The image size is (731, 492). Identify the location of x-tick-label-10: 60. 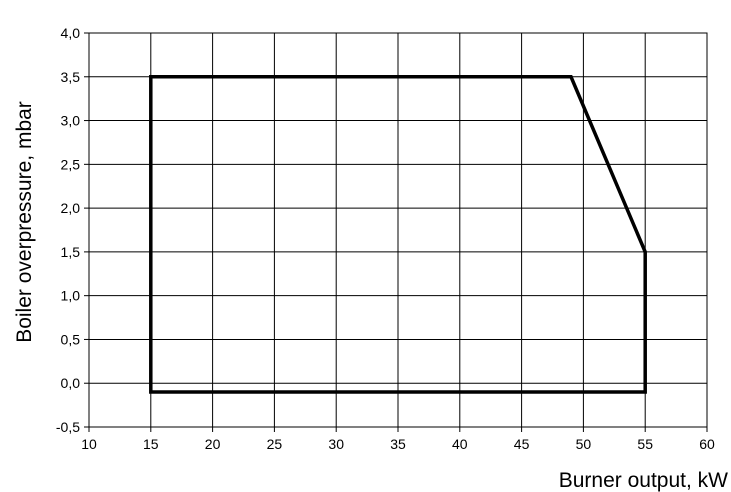
(707, 444).